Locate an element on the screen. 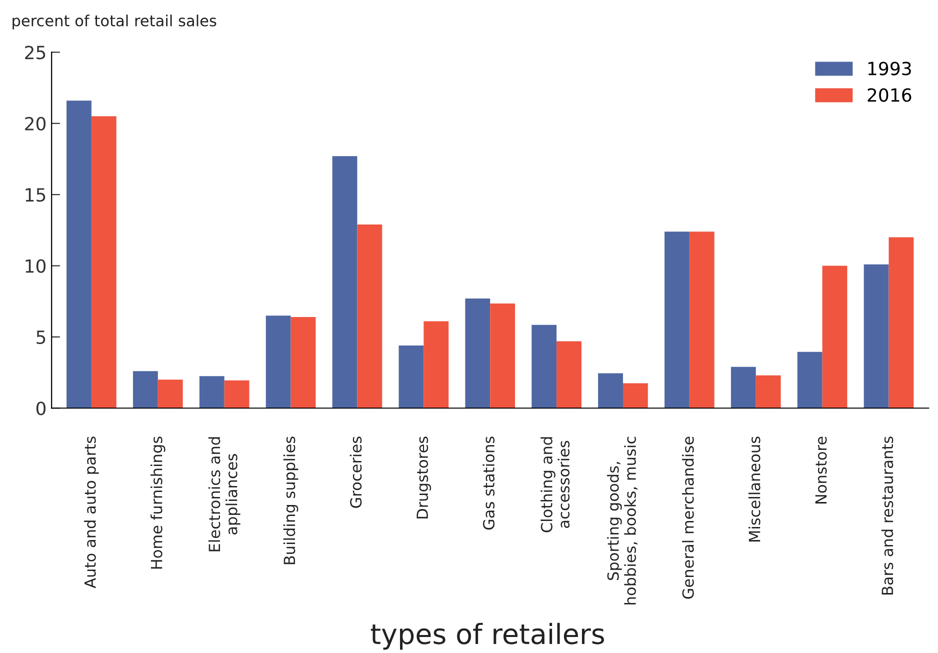 The image size is (938, 653). x-axis-title: types of retailers is located at coordinates (487, 636).